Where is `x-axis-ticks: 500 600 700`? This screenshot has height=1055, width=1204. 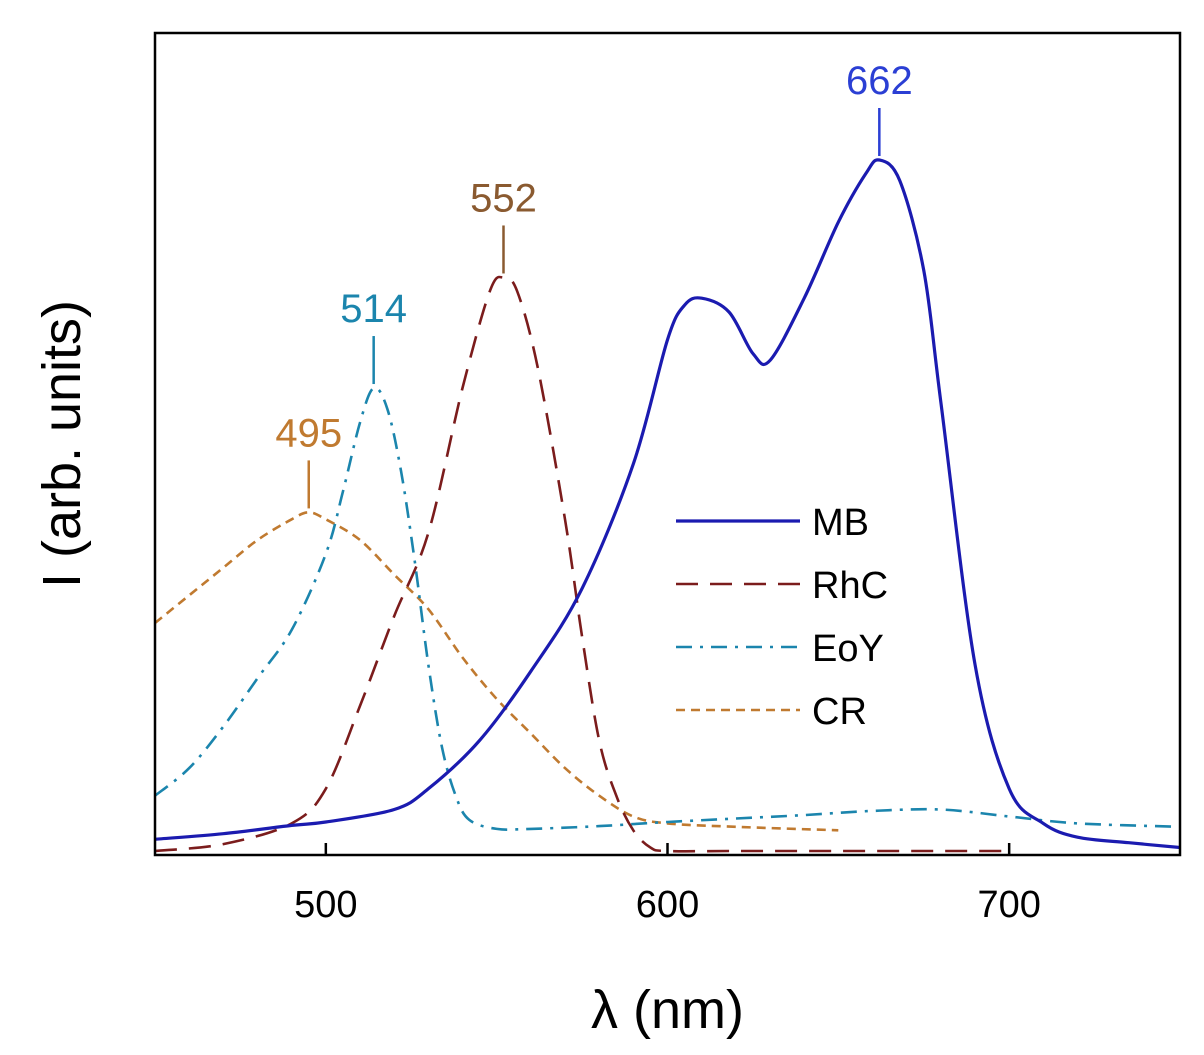
x-axis-ticks: 500 600 700 is located at coordinates (667, 884).